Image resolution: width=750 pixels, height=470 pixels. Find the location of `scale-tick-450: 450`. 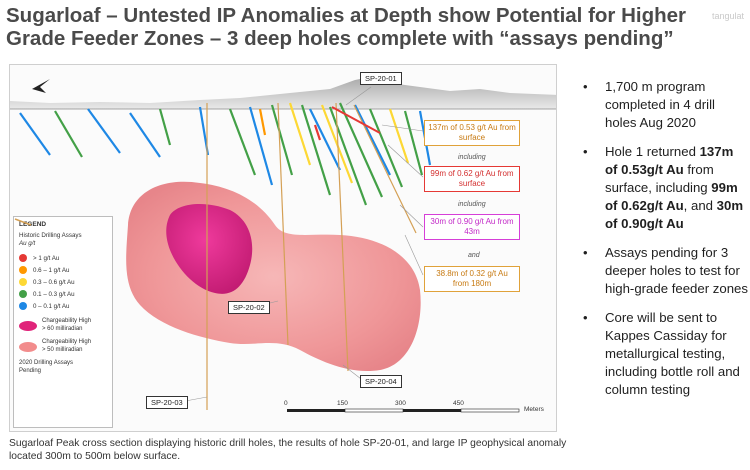

scale-tick-450: 450 is located at coordinates (458, 403).